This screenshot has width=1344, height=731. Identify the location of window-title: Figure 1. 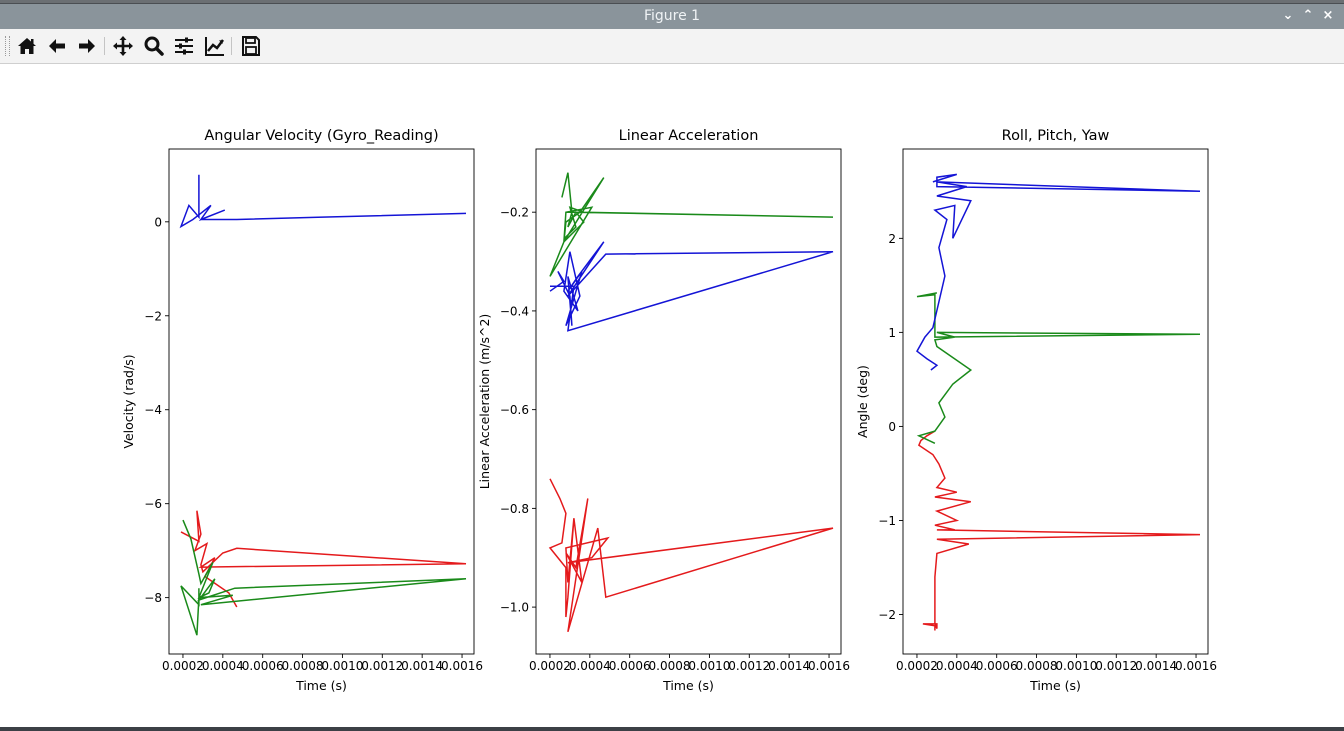
(672, 16).